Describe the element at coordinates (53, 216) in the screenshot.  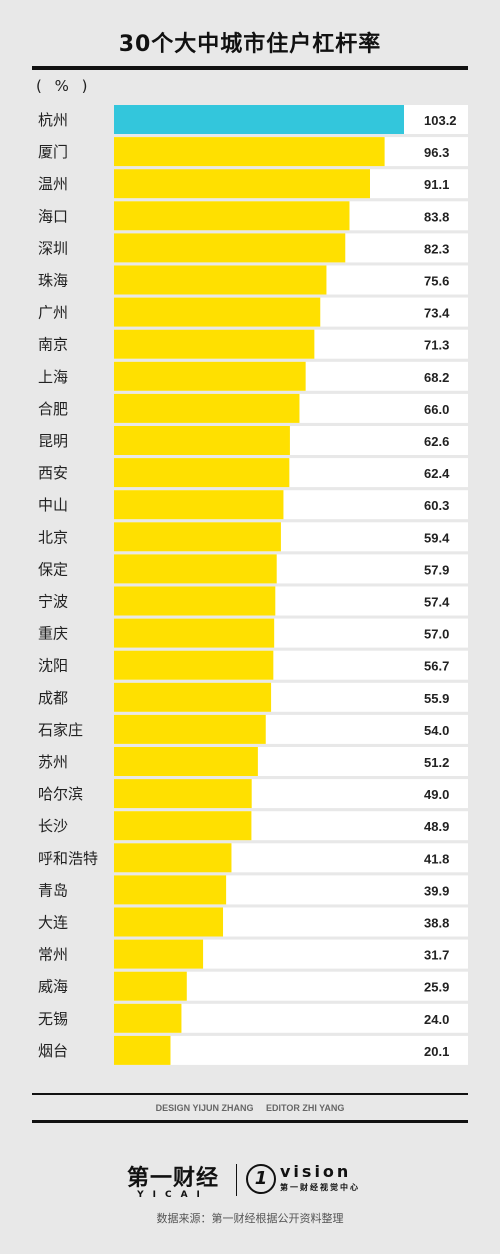
I see `category-label: 海口` at that location.